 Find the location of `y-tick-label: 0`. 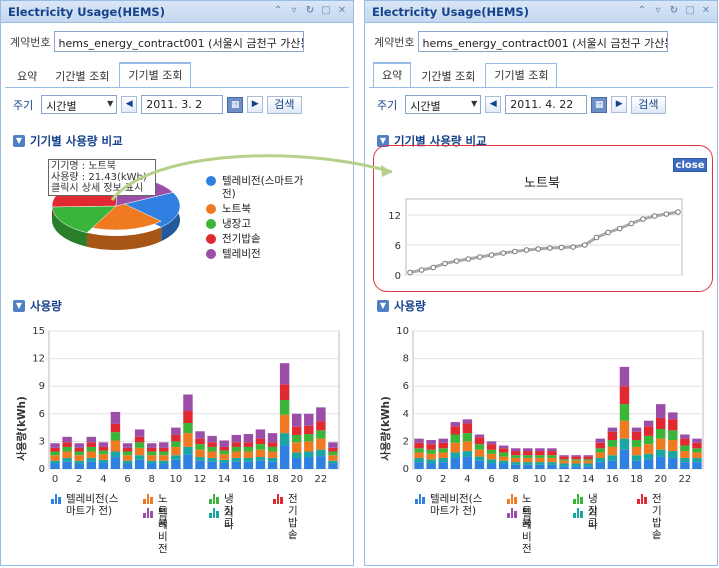

y-tick-label: 0 is located at coordinates (406, 469).